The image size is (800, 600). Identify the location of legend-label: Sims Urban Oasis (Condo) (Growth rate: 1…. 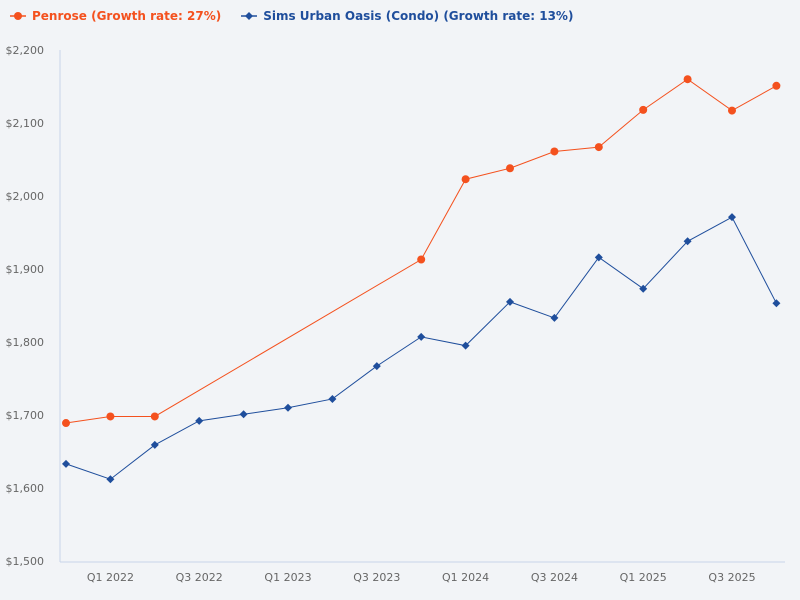
(418, 16).